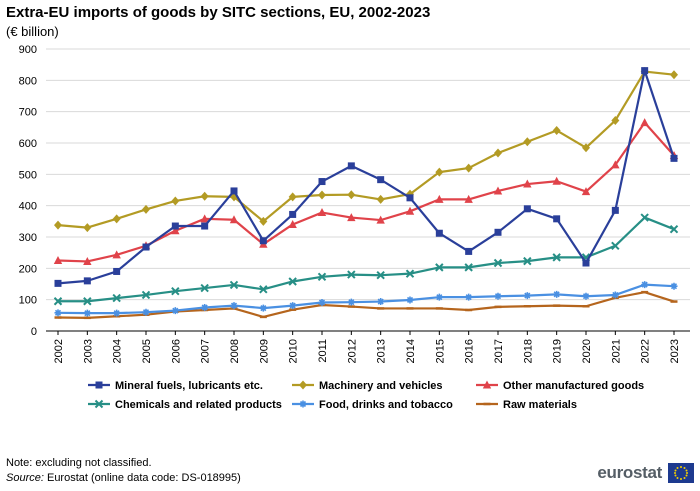 This screenshot has height=491, width=700. I want to click on source-label: Source:, so click(25, 478).